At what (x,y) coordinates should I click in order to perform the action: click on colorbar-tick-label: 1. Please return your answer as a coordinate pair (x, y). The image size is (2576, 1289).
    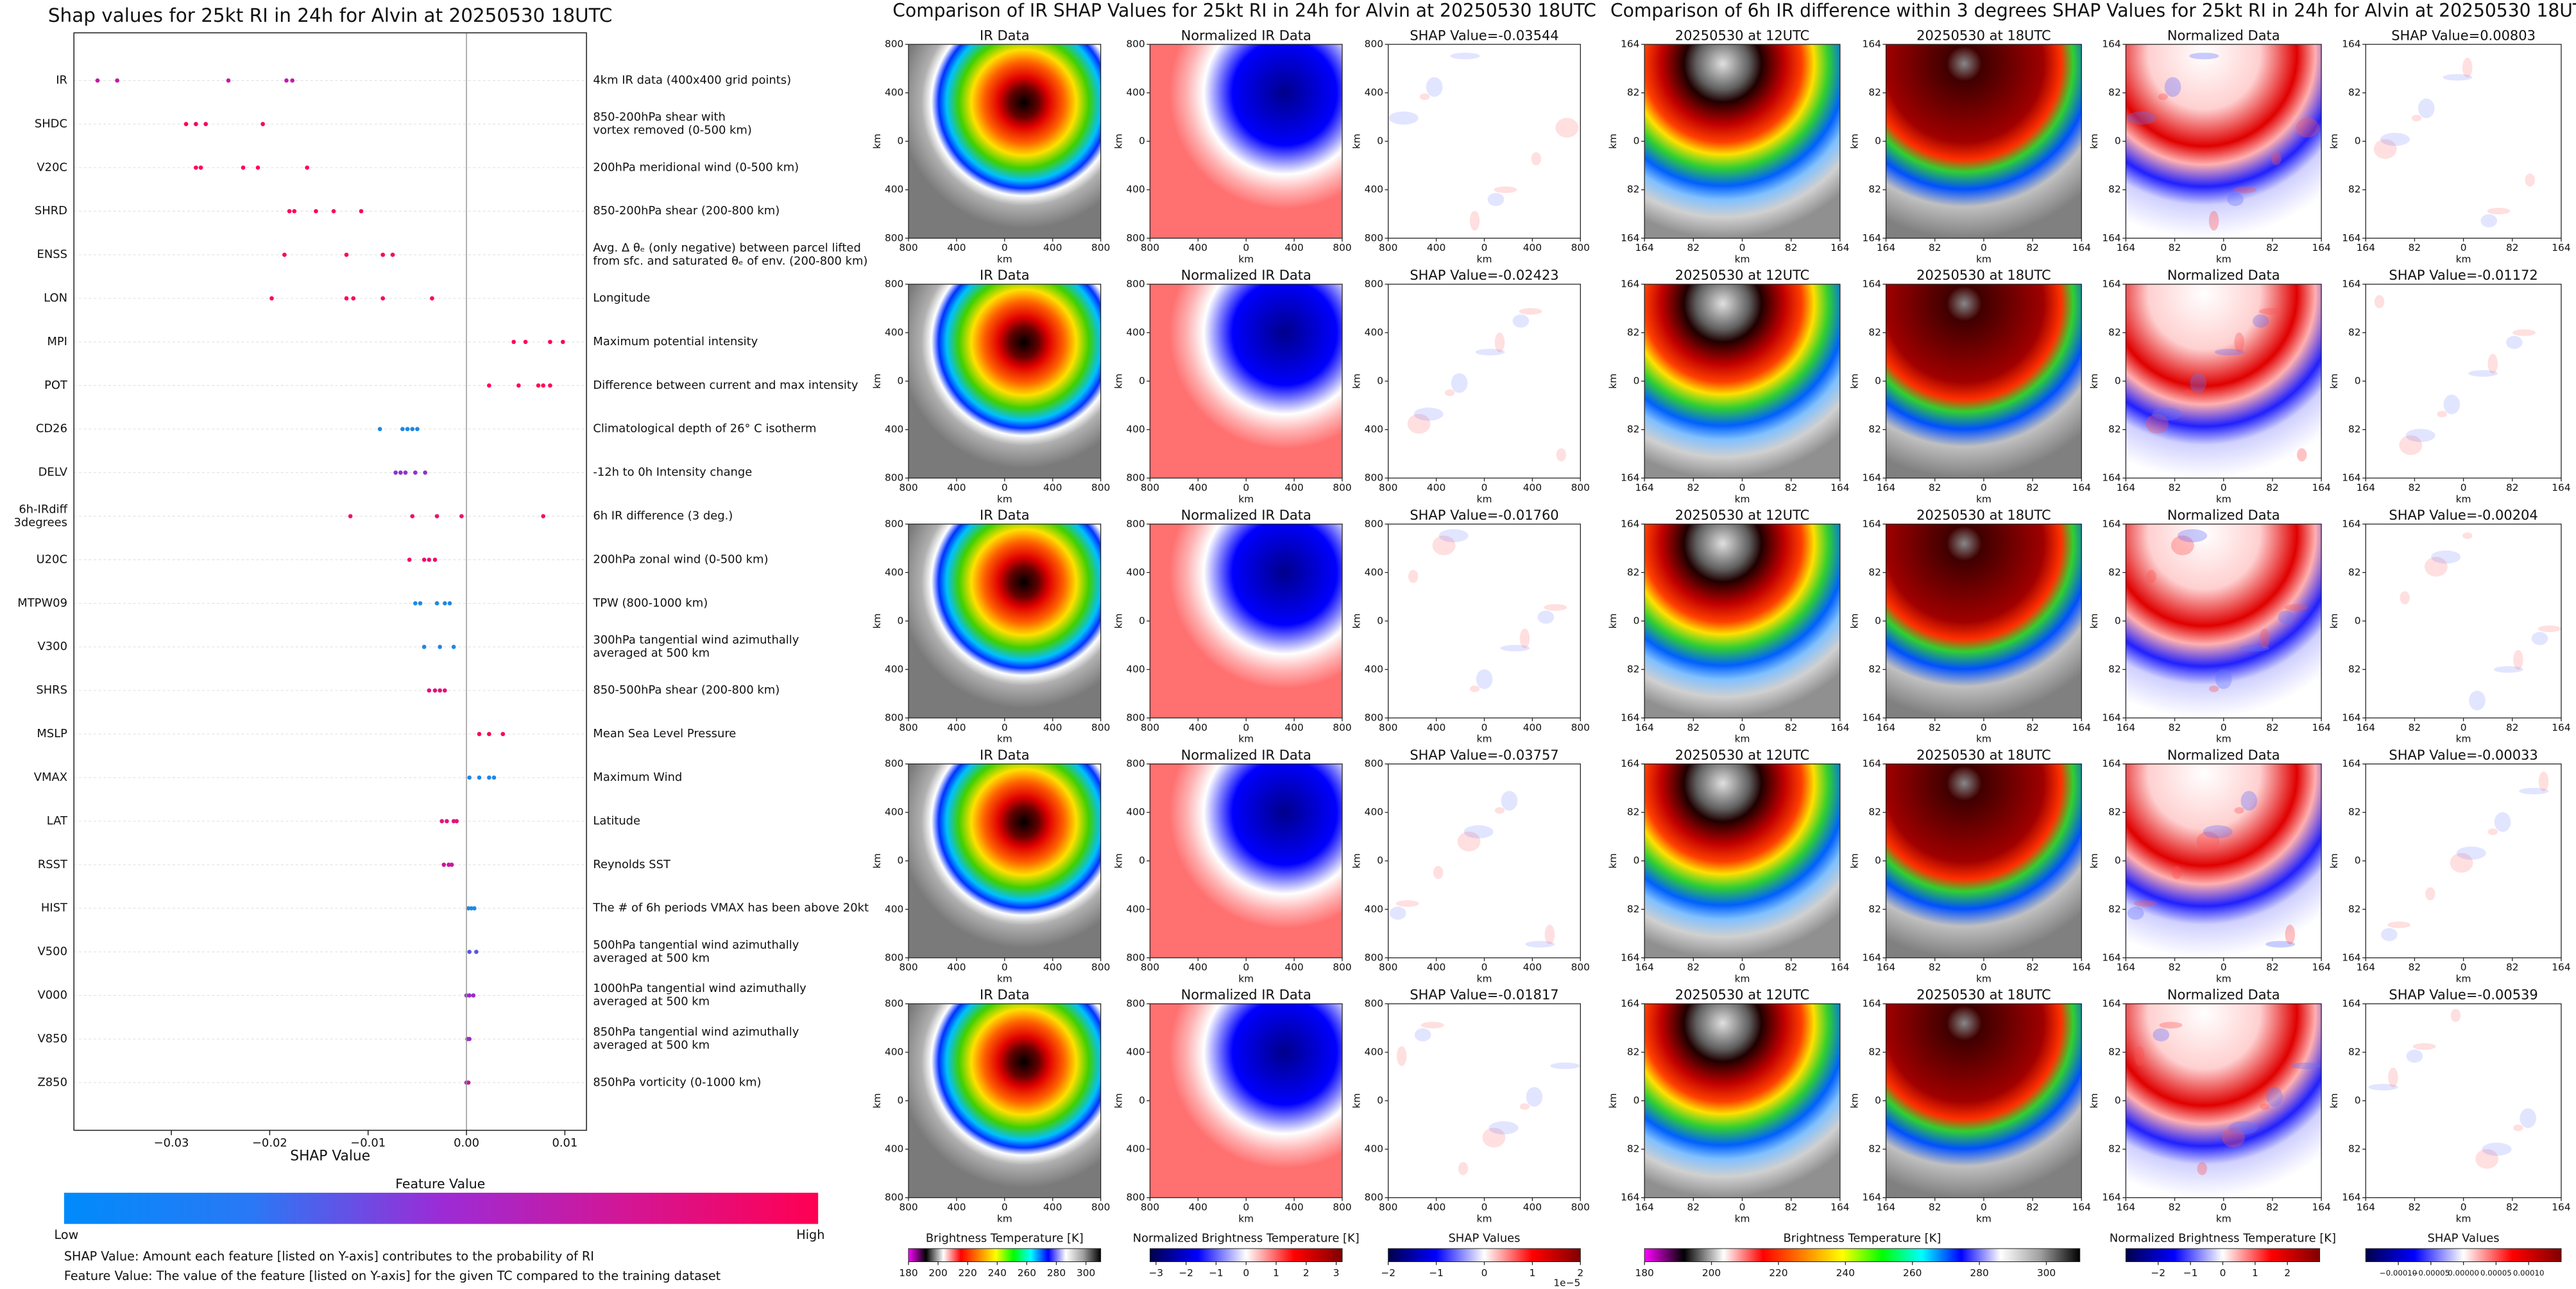
    Looking at the image, I should click on (2255, 1273).